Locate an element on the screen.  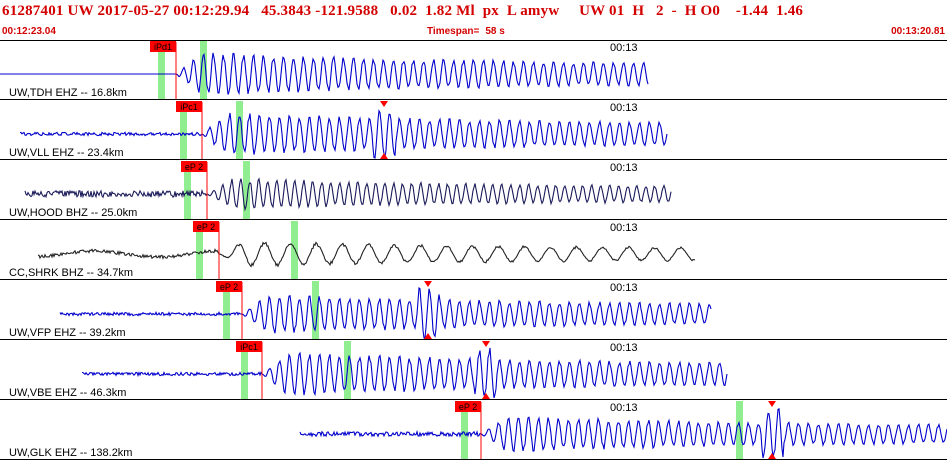
channel-label: CC,SHRK BHZ -- 34.7km is located at coordinates (71, 273).